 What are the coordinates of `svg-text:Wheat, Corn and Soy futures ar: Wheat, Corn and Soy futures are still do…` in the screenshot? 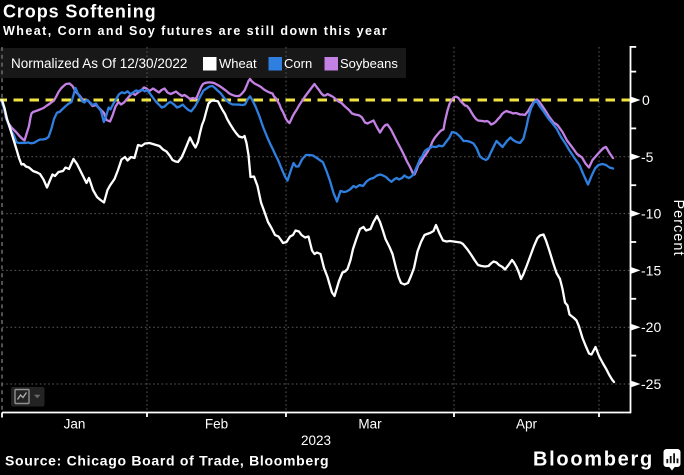 It's located at (195, 31).